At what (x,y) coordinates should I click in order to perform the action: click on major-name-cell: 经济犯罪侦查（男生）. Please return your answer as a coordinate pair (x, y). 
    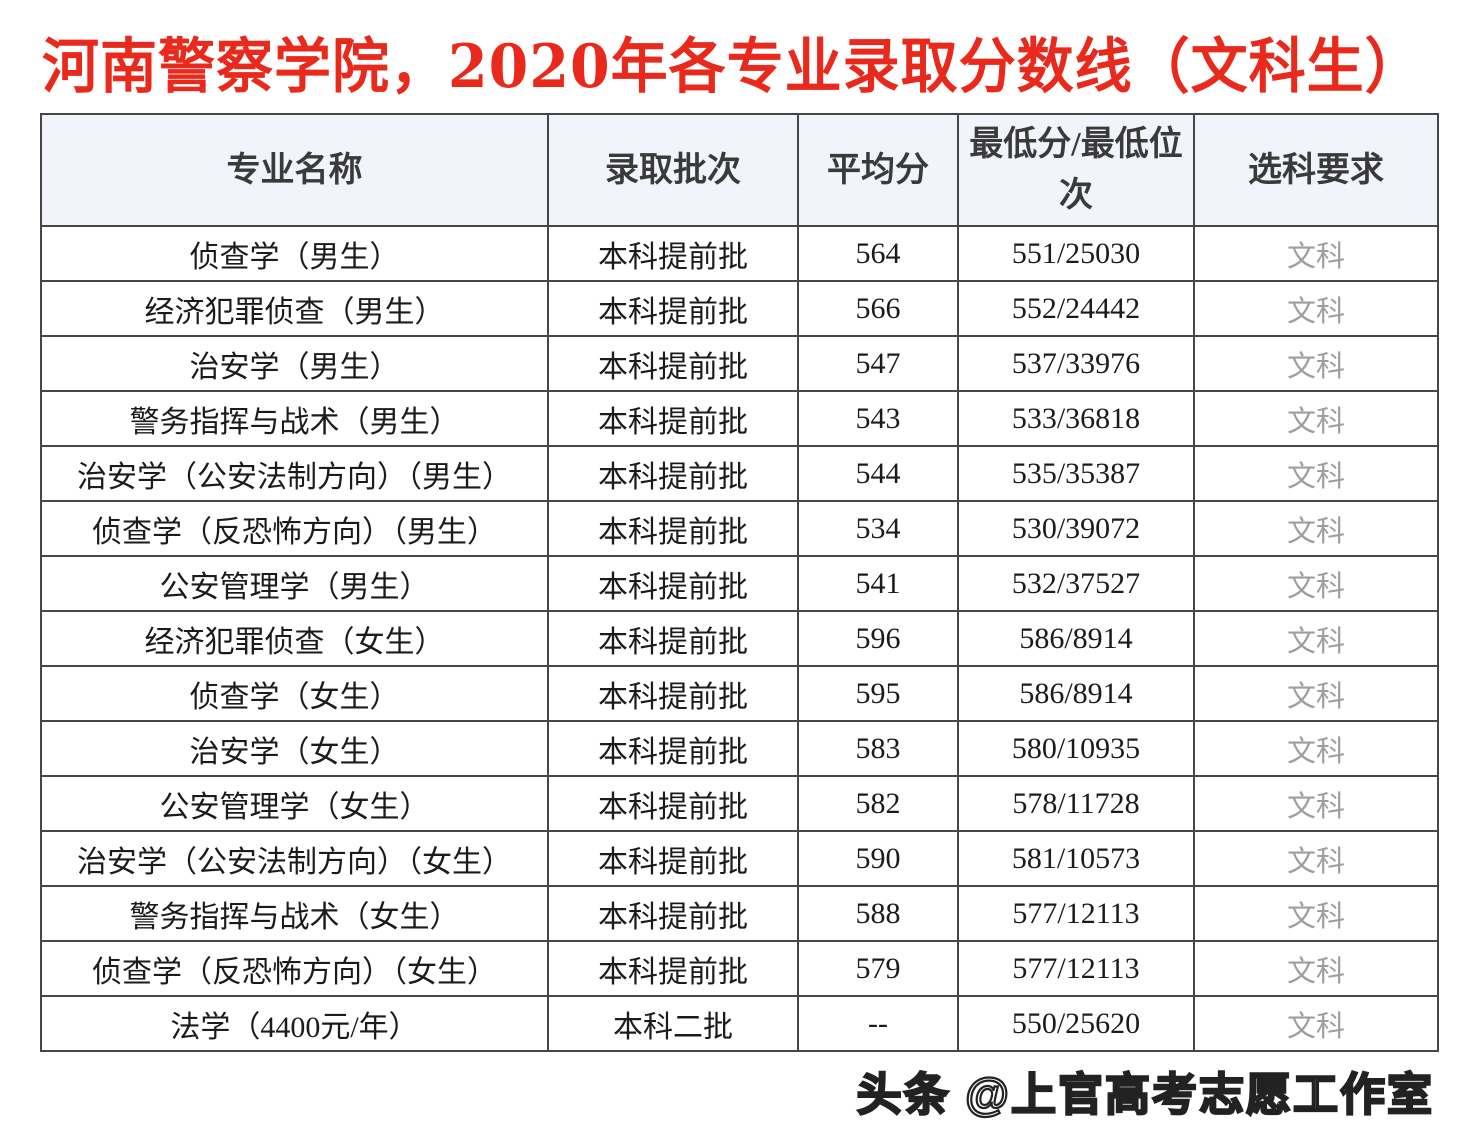
    Looking at the image, I should click on (294, 308).